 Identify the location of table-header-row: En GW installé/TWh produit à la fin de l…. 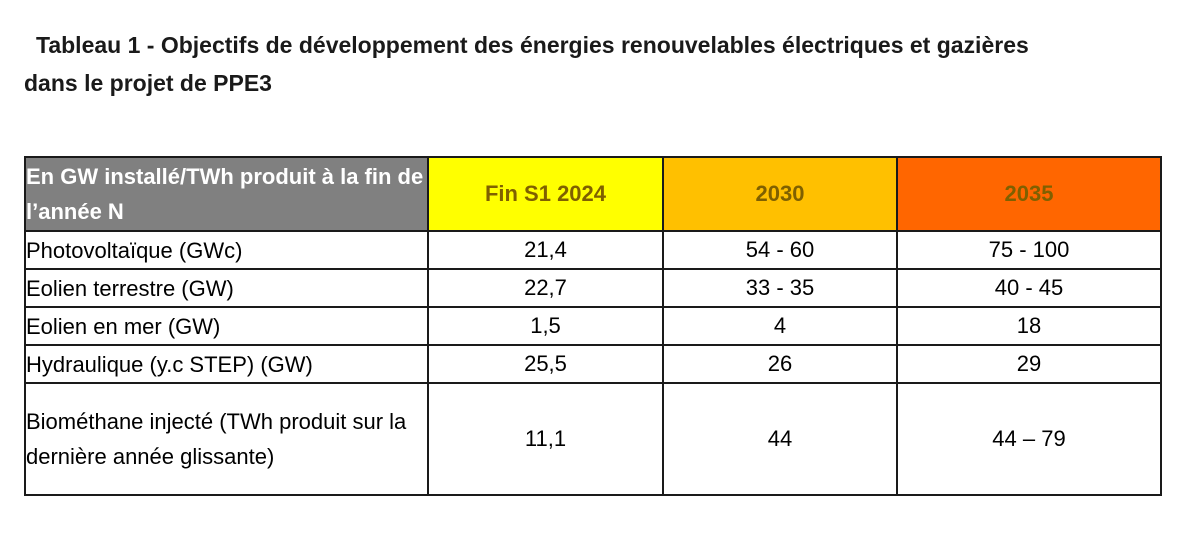
(593, 194).